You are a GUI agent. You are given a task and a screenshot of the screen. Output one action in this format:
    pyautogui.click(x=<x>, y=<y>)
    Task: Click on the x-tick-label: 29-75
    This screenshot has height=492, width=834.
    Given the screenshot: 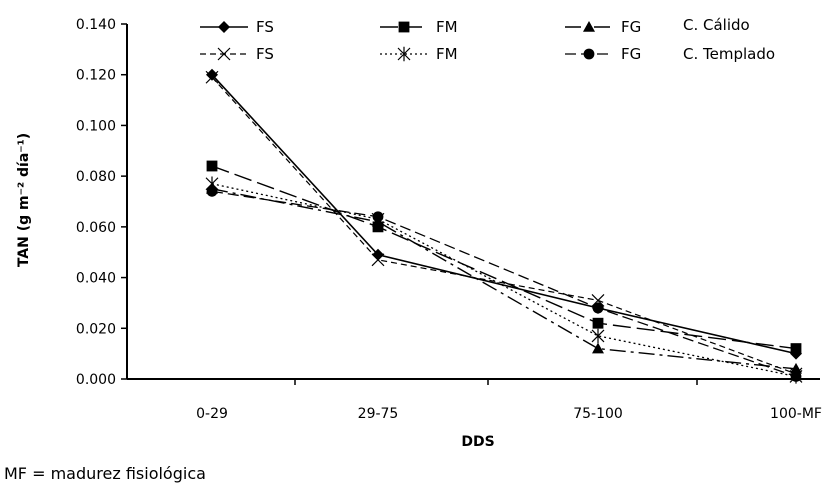 What is the action you would take?
    pyautogui.click(x=378, y=414)
    